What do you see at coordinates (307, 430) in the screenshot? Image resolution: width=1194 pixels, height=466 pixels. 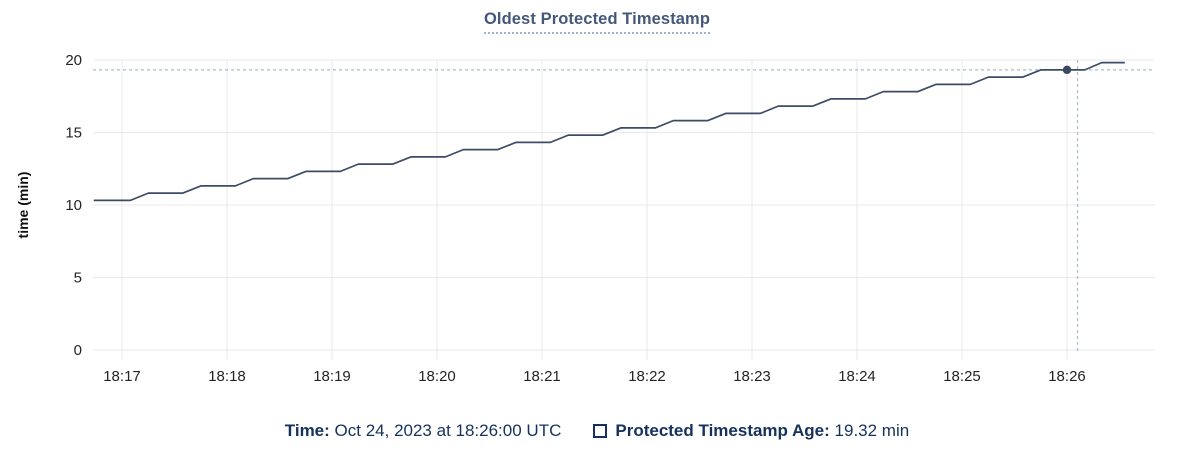 I see `legend-time-label: Time:` at bounding box center [307, 430].